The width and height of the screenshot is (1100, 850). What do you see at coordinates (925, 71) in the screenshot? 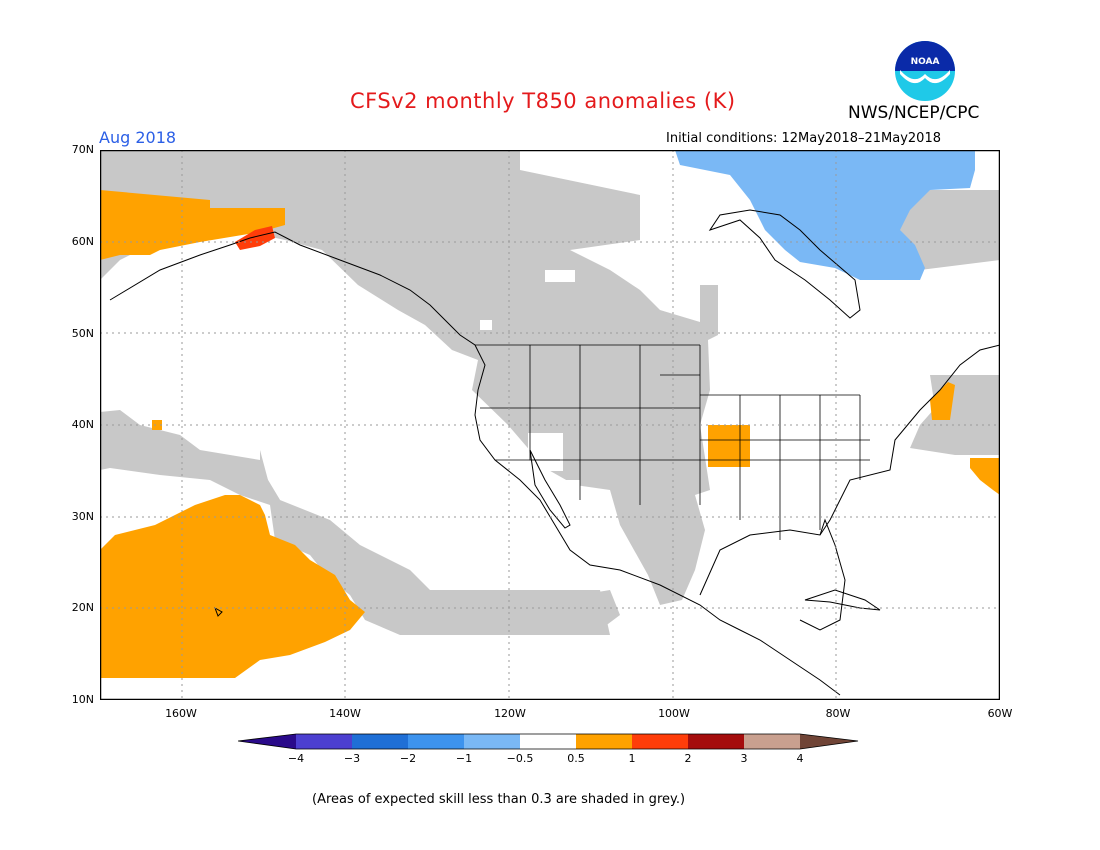
I see `noaa-logo: NOAA` at bounding box center [925, 71].